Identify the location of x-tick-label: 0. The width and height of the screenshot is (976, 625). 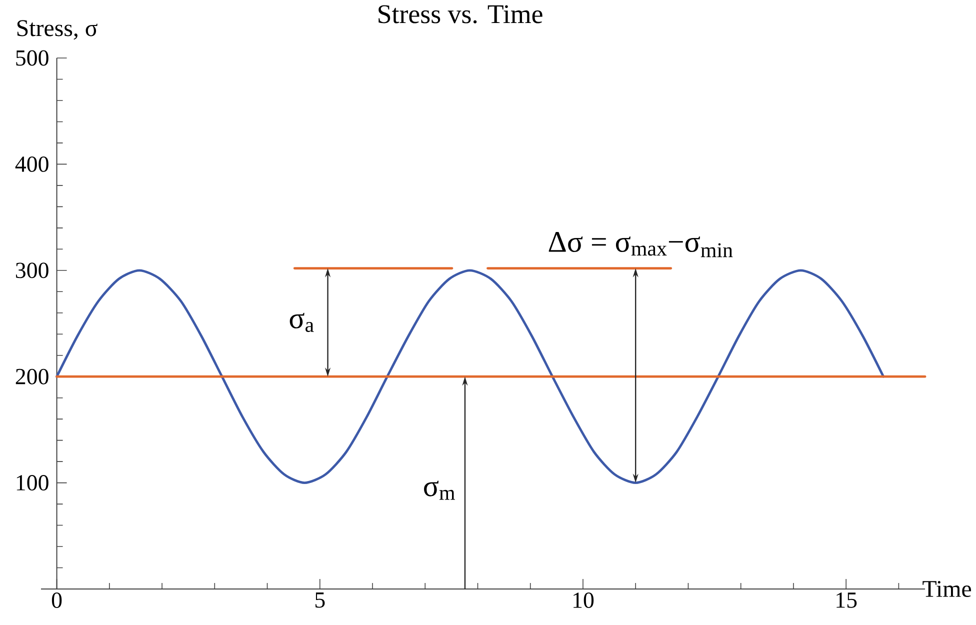
(57, 600).